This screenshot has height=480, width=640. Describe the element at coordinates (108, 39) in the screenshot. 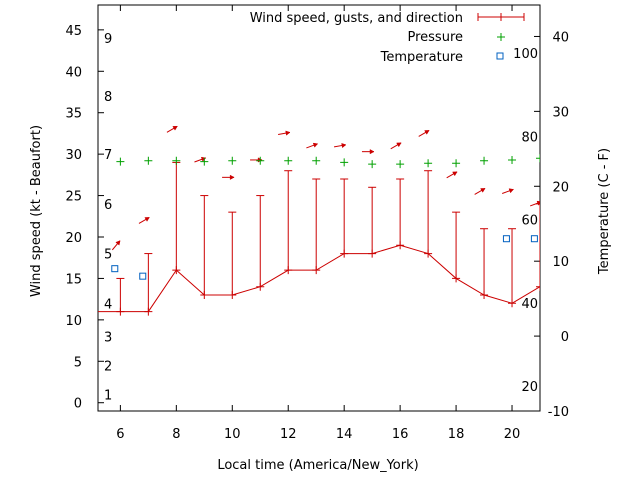

I see `beaufort-label: 9` at that location.